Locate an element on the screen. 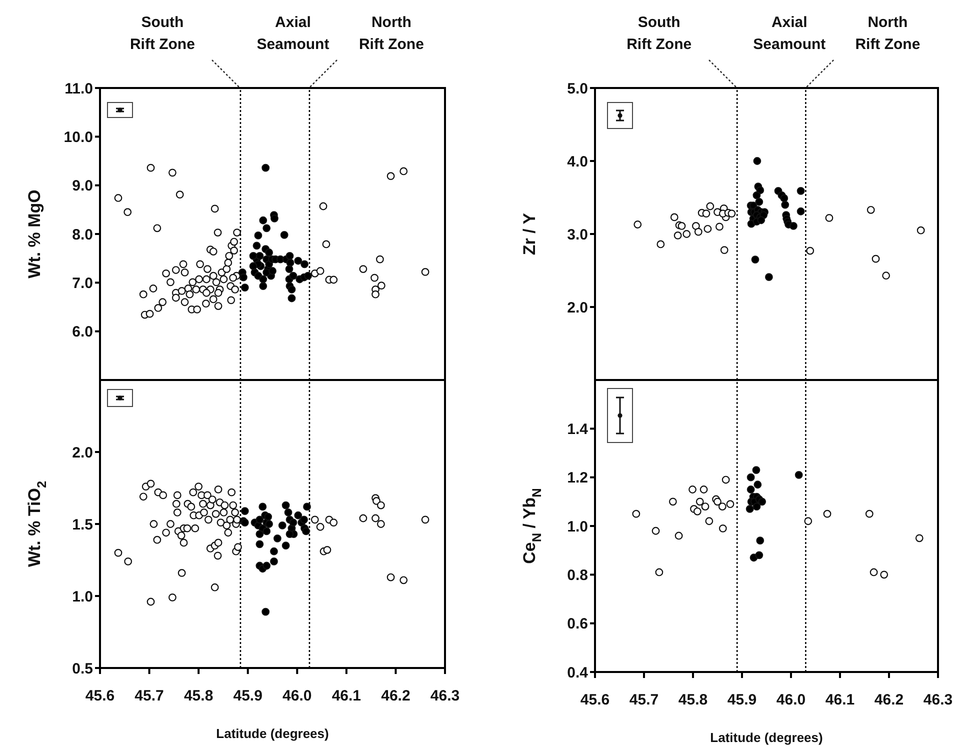  y-axis-title: Wt. % MgO is located at coordinates (34, 234).